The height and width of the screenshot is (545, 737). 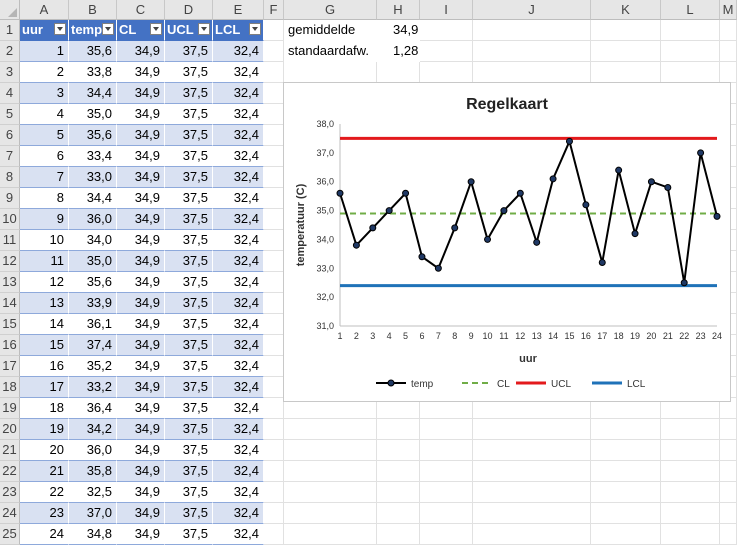 What do you see at coordinates (44, 114) in the screenshot?
I see `table-cell: 4` at bounding box center [44, 114].